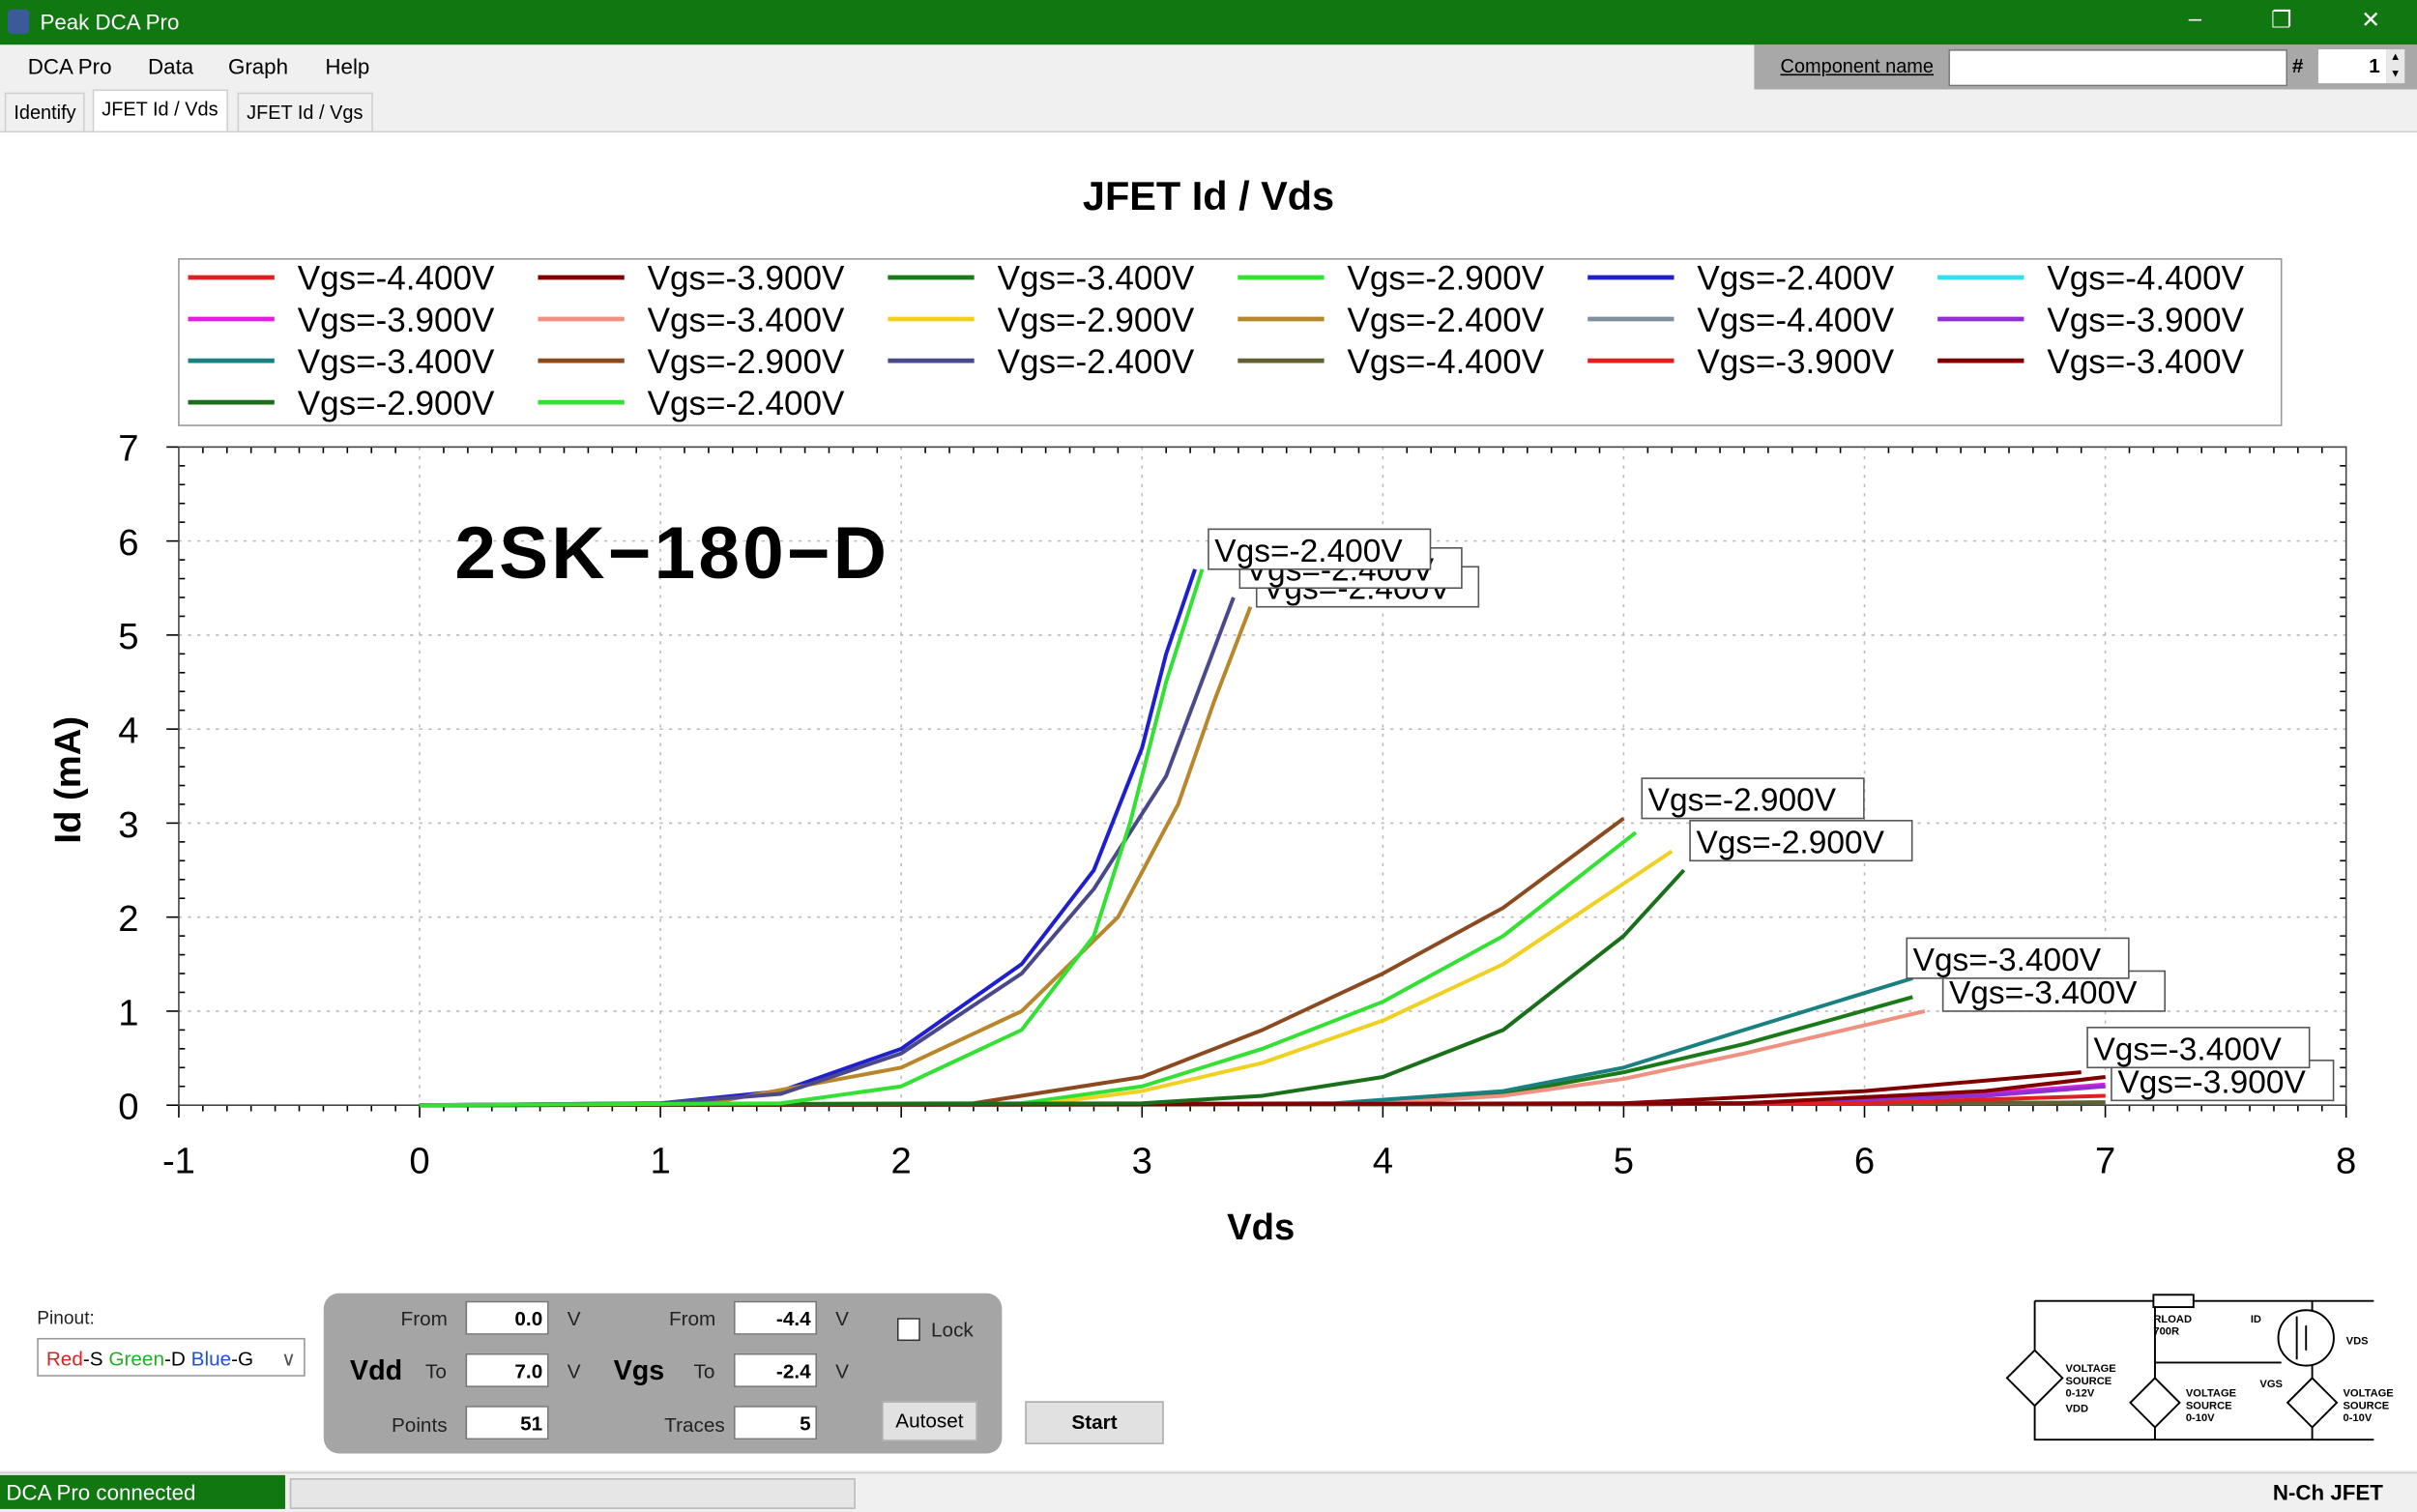  What do you see at coordinates (95, 1359) in the screenshot?
I see `pinout-segment: -S` at bounding box center [95, 1359].